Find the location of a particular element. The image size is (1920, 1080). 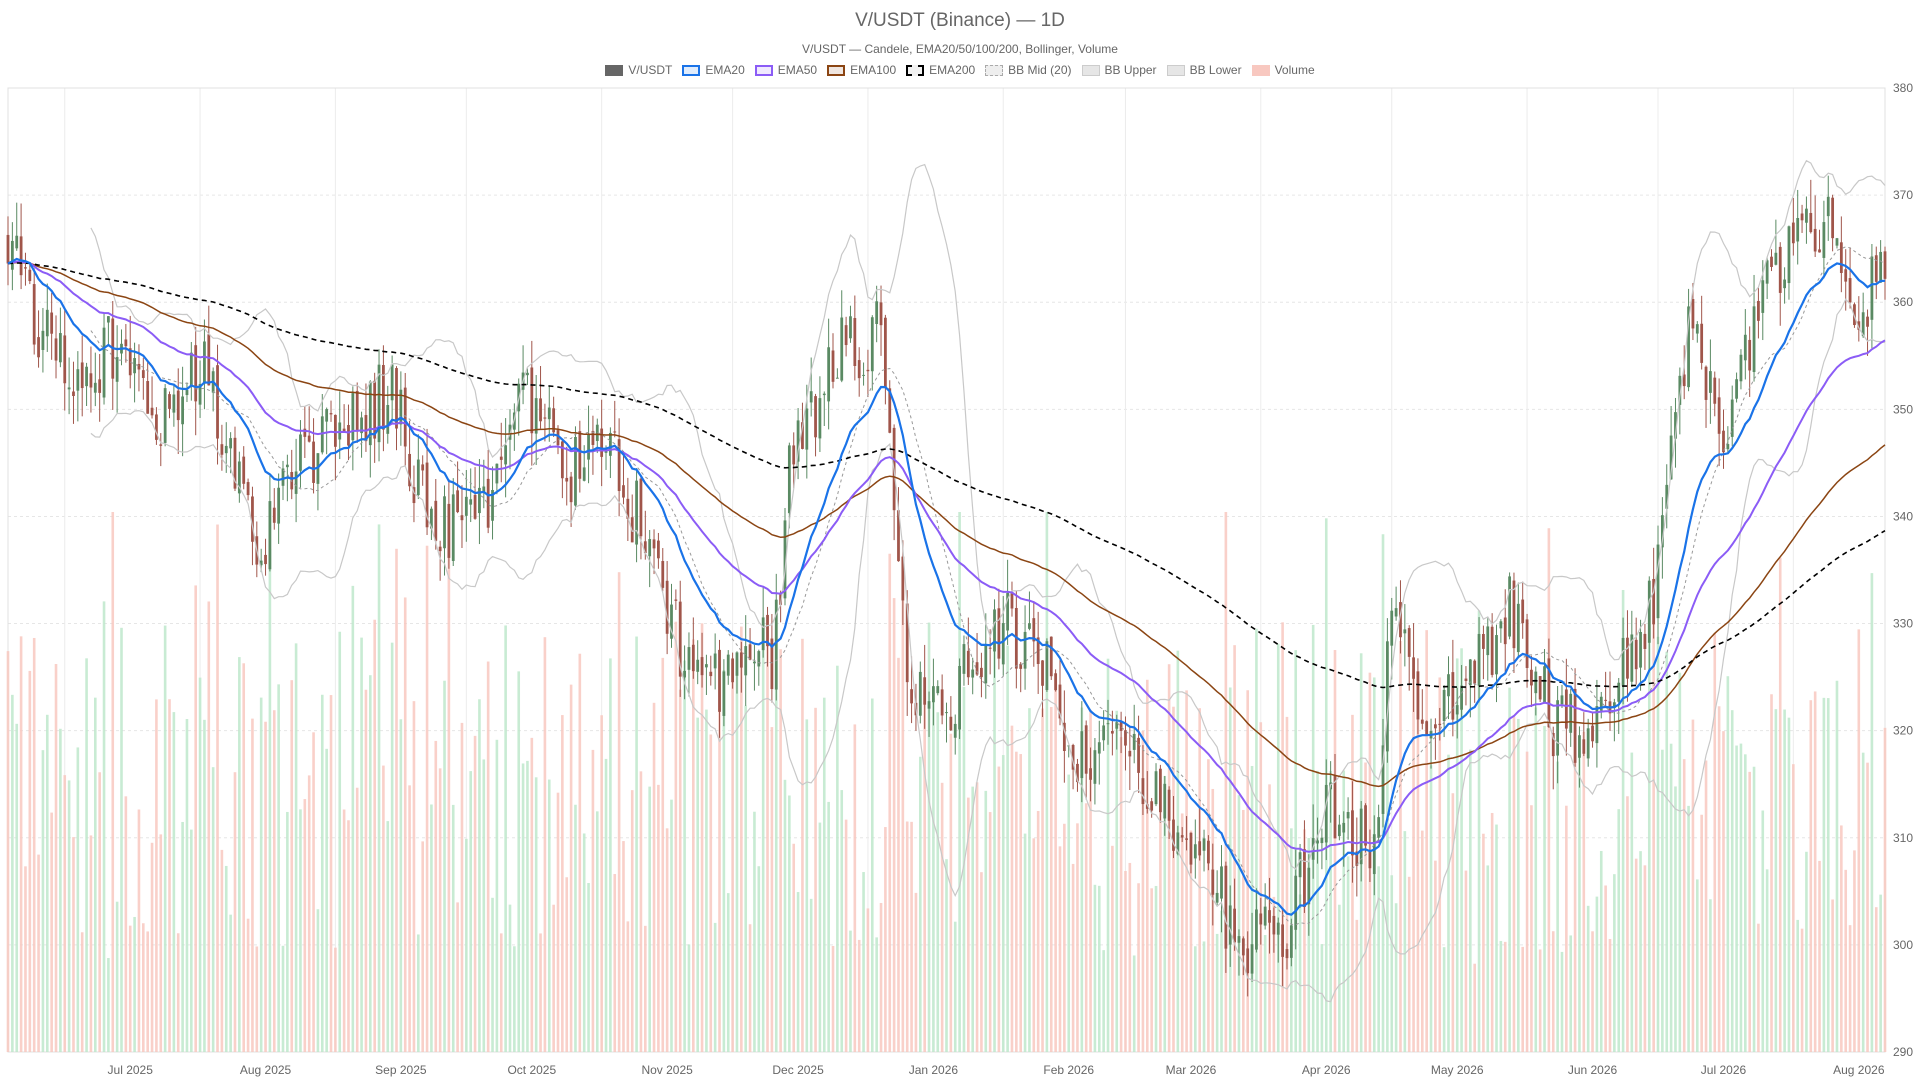

legend-swatch is located at coordinates (915, 70).